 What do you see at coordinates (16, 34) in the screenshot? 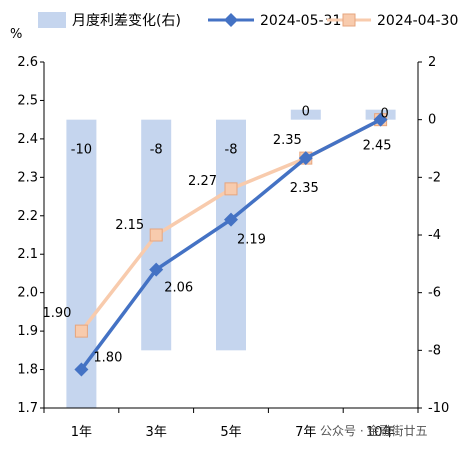
I see `y-unit-label: %` at bounding box center [16, 34].